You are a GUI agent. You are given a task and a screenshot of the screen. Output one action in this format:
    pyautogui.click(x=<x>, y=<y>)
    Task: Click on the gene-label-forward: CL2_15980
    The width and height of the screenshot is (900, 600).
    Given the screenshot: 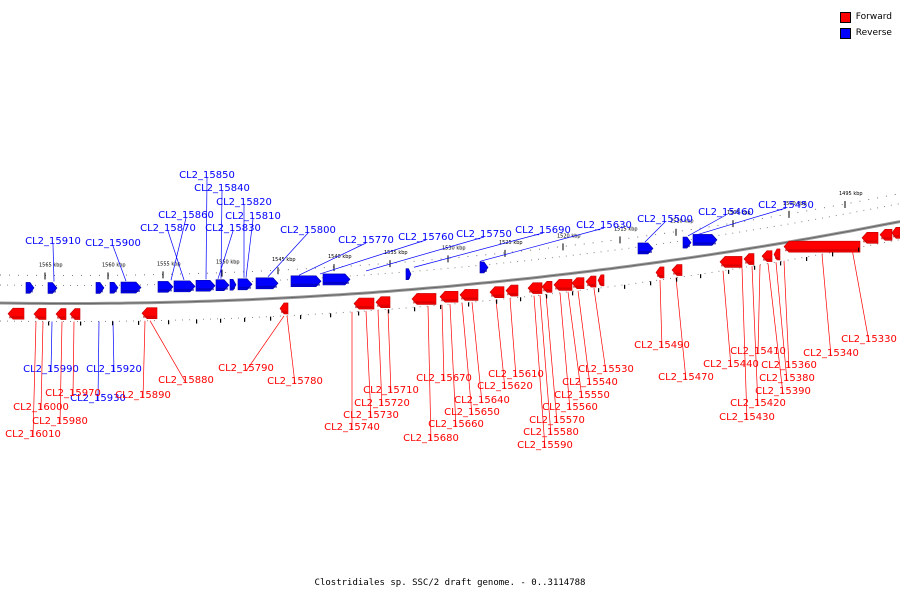 What is the action you would take?
    pyautogui.click(x=60, y=421)
    